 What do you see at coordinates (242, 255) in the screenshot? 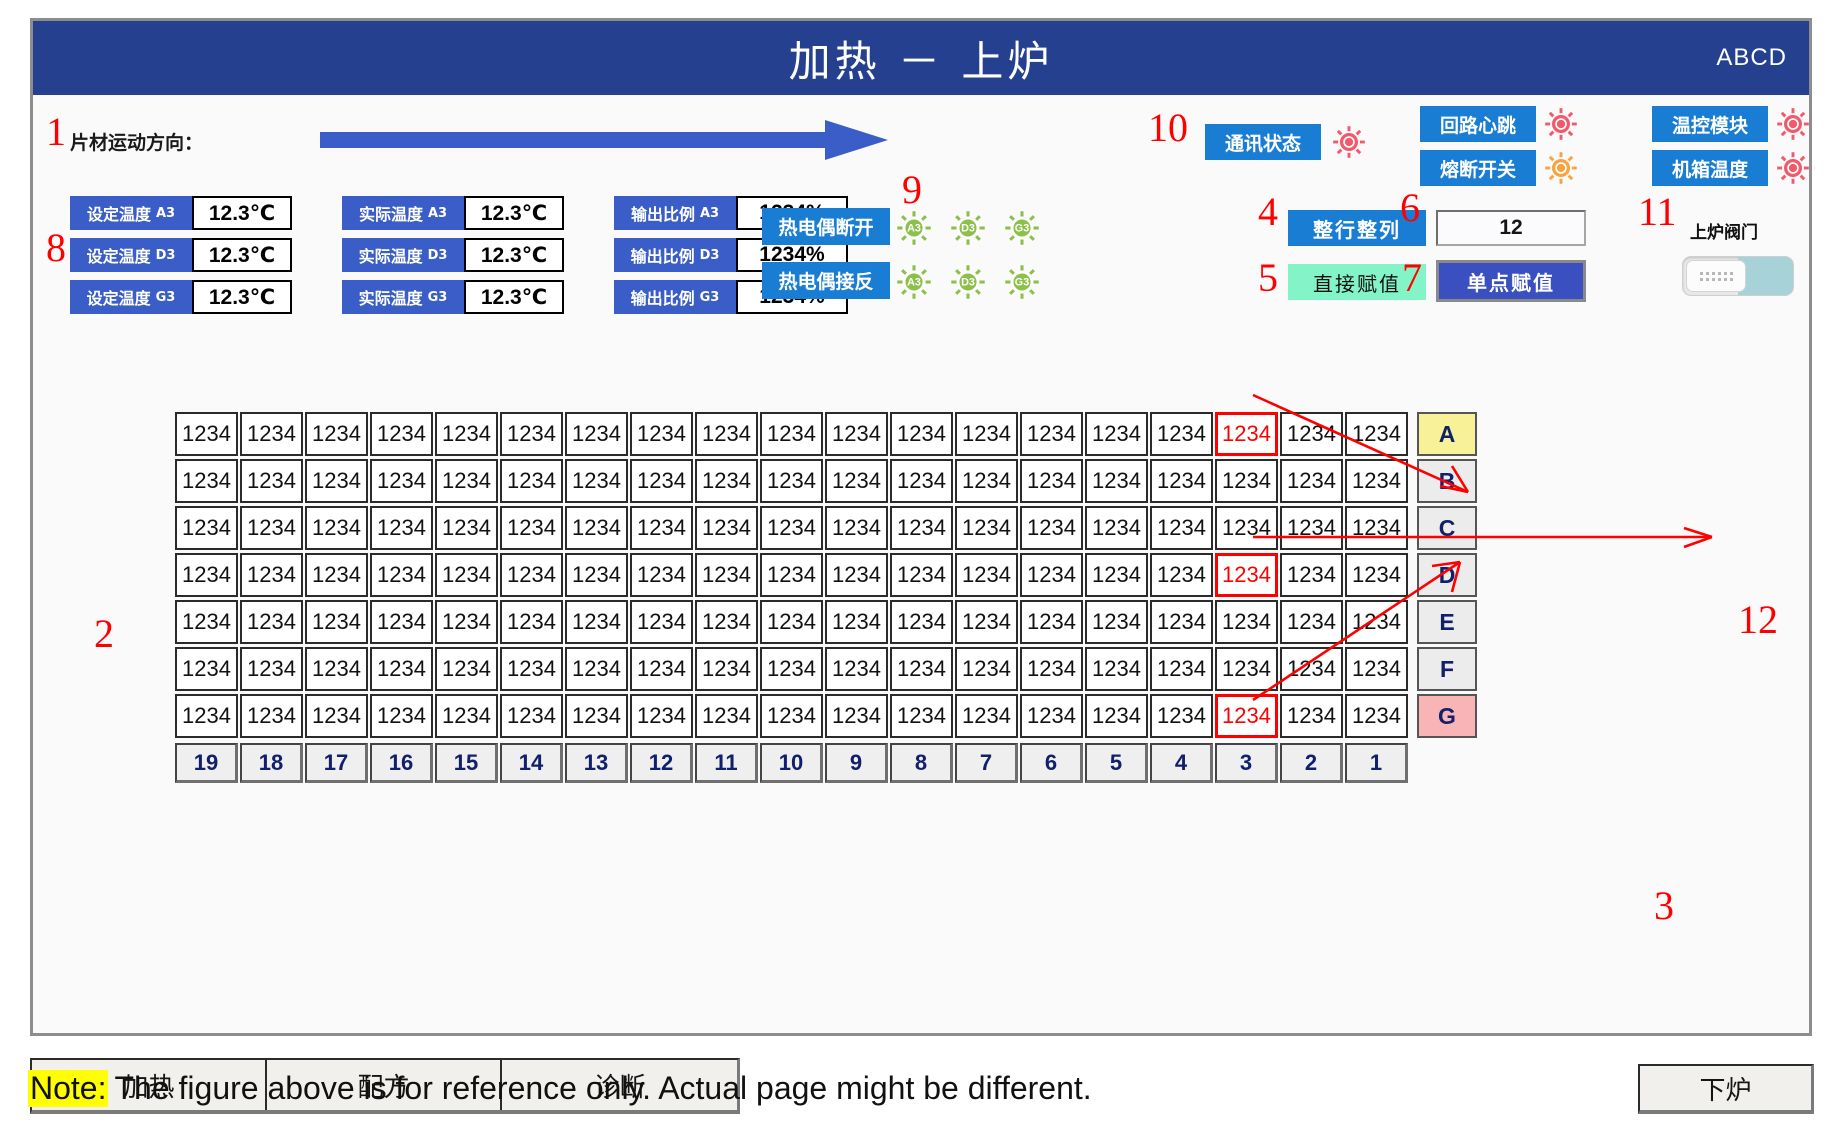
I see `temp-set-value-D3: 12.3℃` at bounding box center [242, 255].